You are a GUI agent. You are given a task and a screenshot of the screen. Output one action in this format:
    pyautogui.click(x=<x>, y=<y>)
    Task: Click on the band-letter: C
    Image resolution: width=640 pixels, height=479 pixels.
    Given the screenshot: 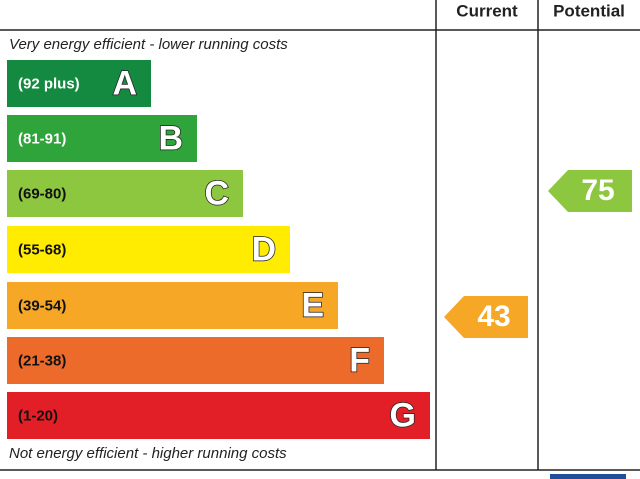 What is the action you would take?
    pyautogui.click(x=216, y=193)
    